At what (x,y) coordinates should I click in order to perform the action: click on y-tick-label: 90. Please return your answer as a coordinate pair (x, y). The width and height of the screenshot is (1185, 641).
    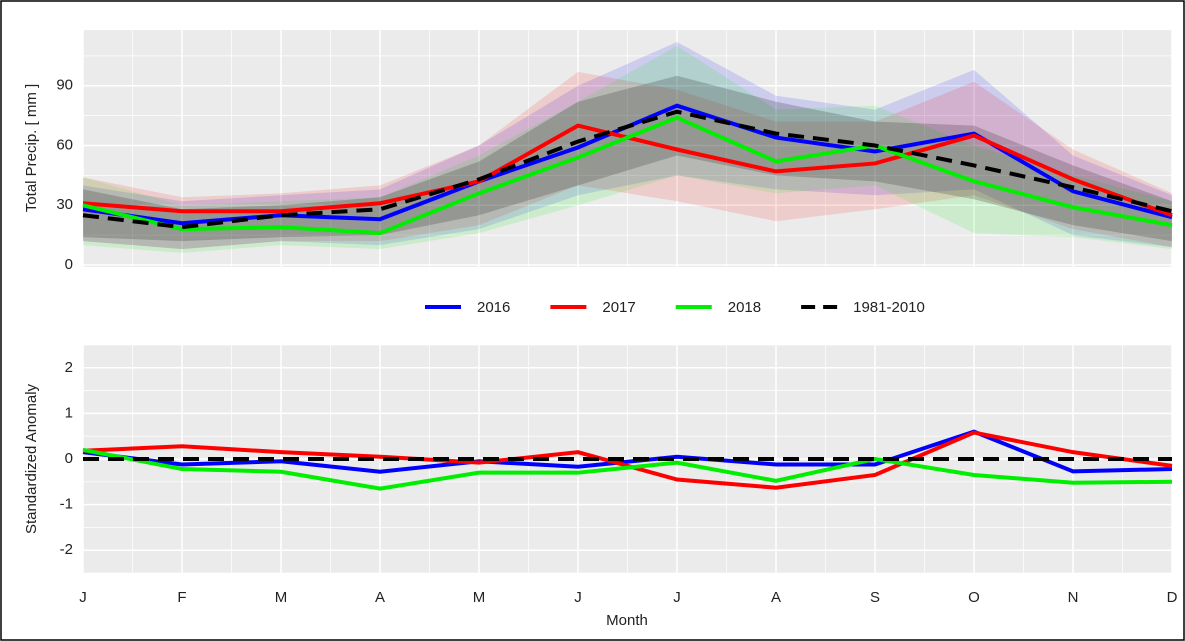
    Looking at the image, I should click on (64, 85).